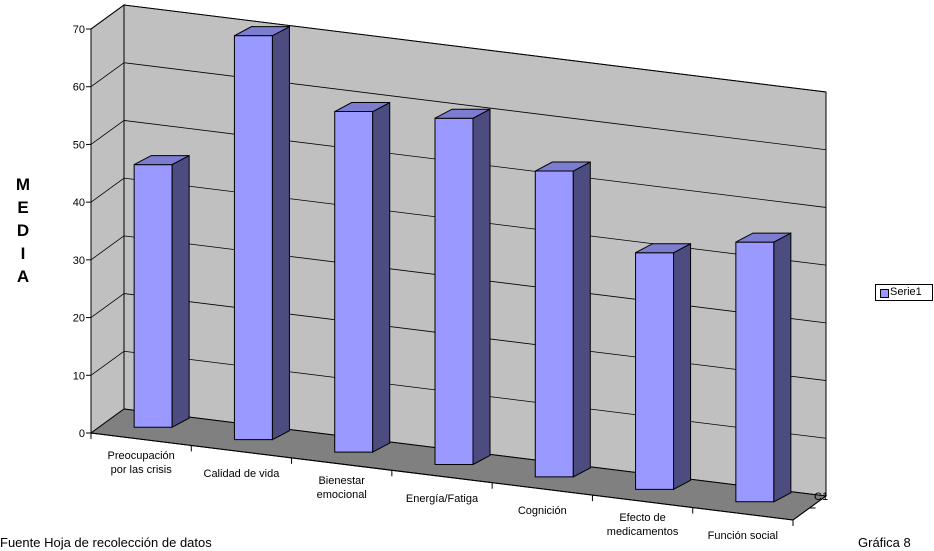  What do you see at coordinates (23, 253) in the screenshot?
I see `y-axis-title-letter: I` at bounding box center [23, 253].